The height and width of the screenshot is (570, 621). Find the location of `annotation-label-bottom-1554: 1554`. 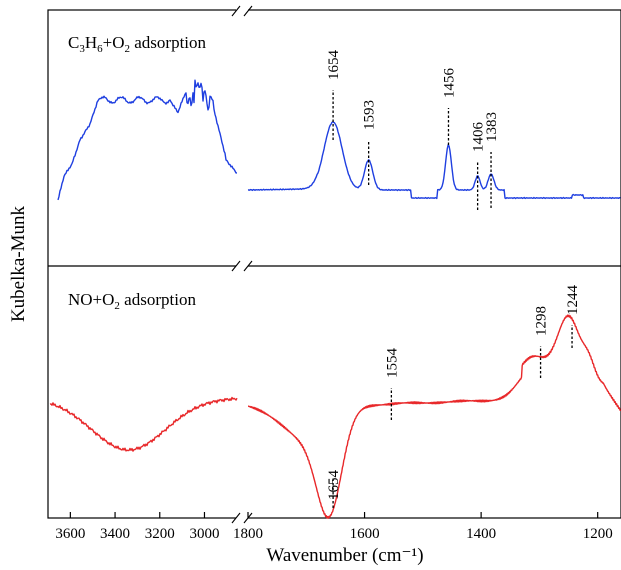

annotation-label-bottom-1554: 1554 is located at coordinates (392, 363).